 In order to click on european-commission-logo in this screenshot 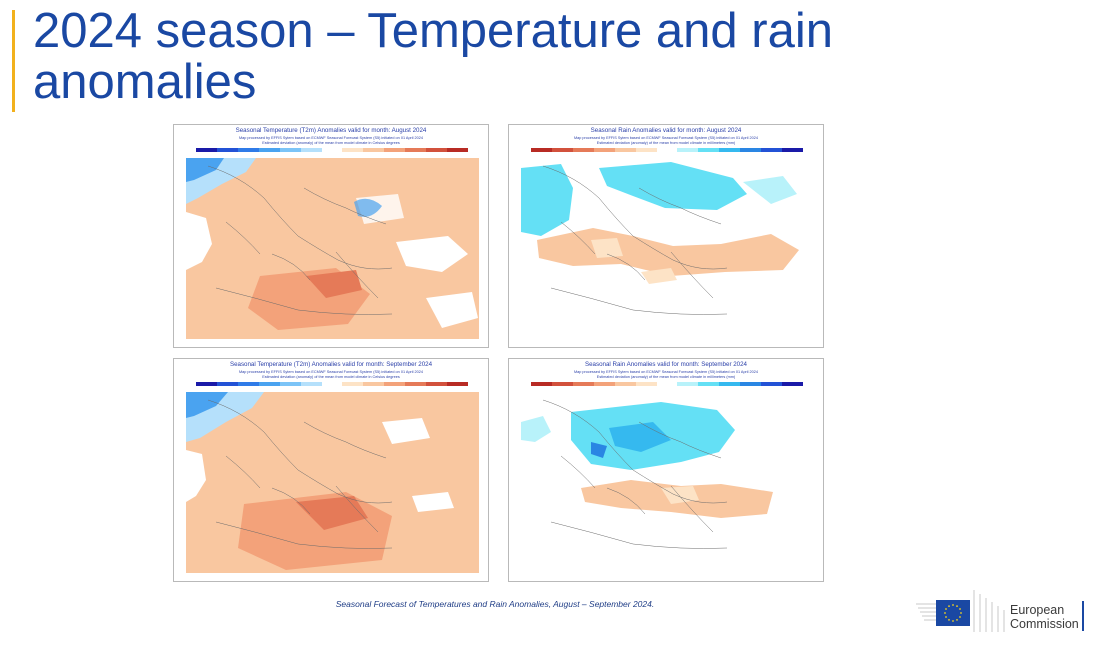, I will do `click(960, 611)`.